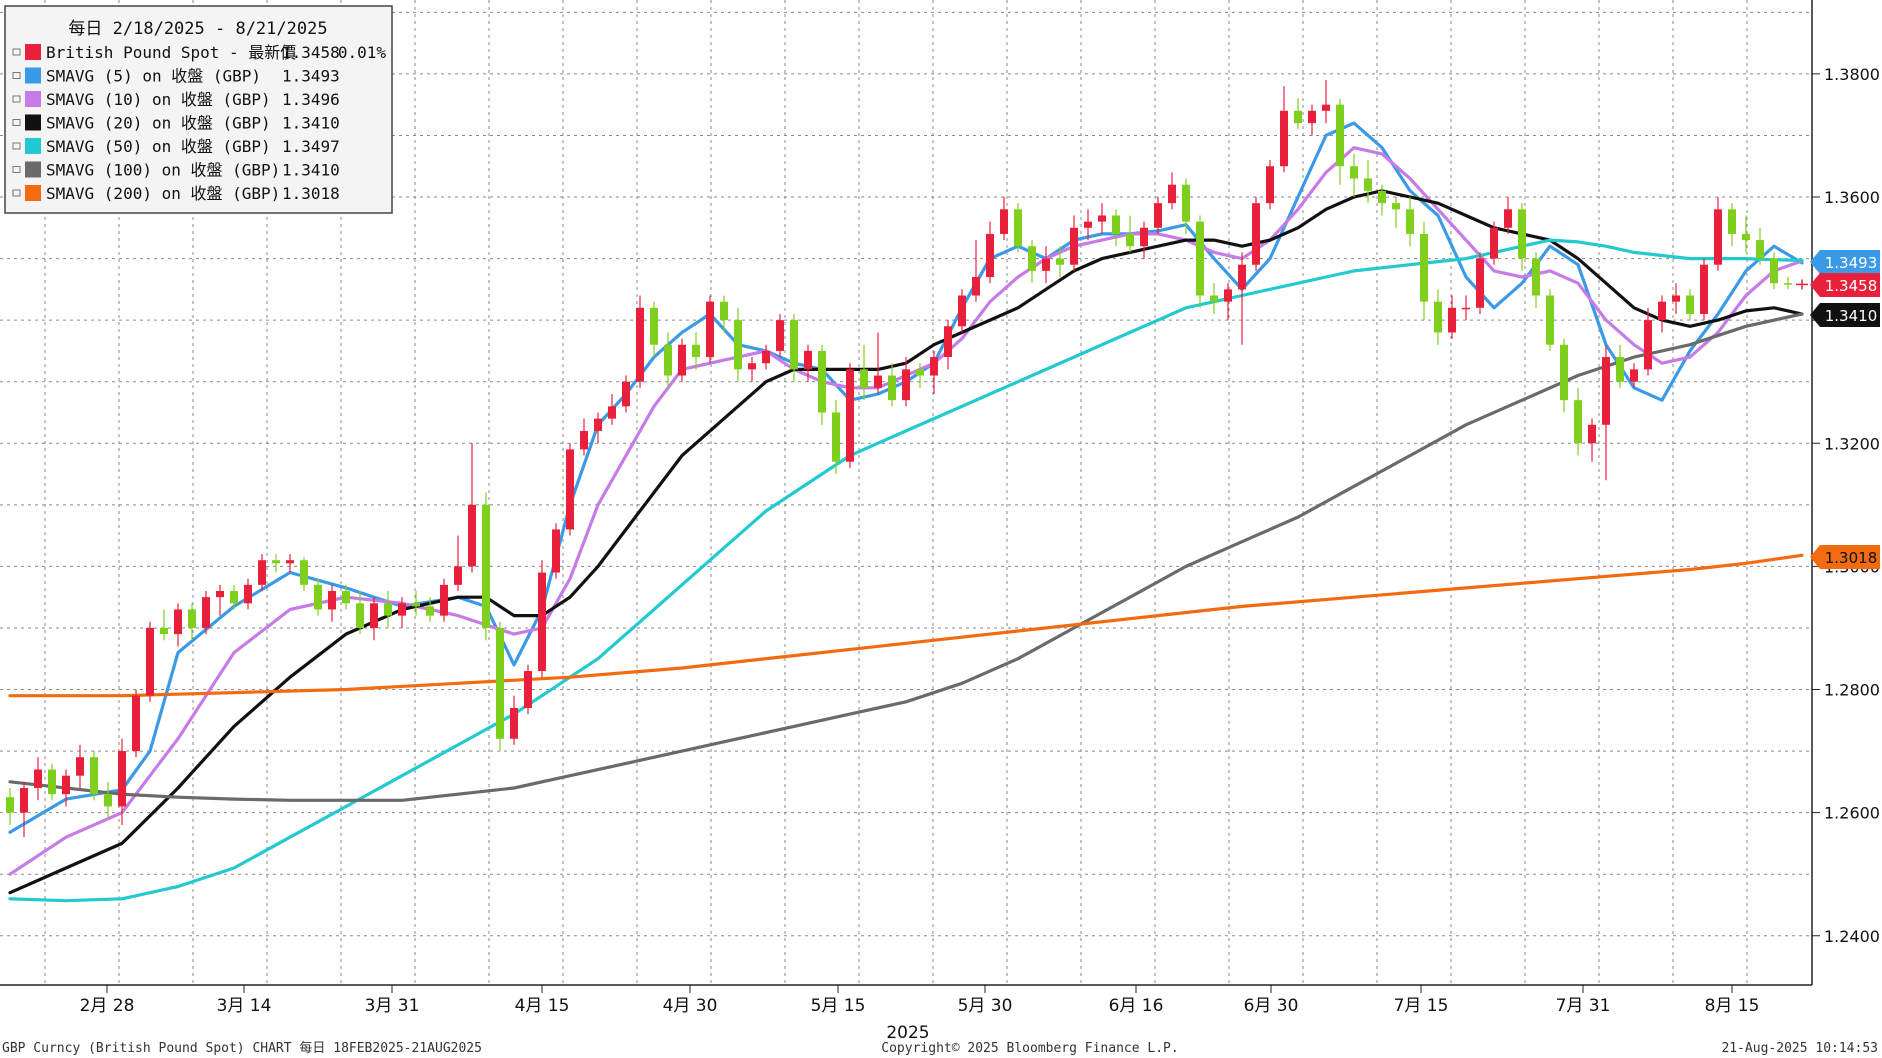 This screenshot has height=1058, width=1882. What do you see at coordinates (311, 146) in the screenshot?
I see `legend-value: 1.3497` at bounding box center [311, 146].